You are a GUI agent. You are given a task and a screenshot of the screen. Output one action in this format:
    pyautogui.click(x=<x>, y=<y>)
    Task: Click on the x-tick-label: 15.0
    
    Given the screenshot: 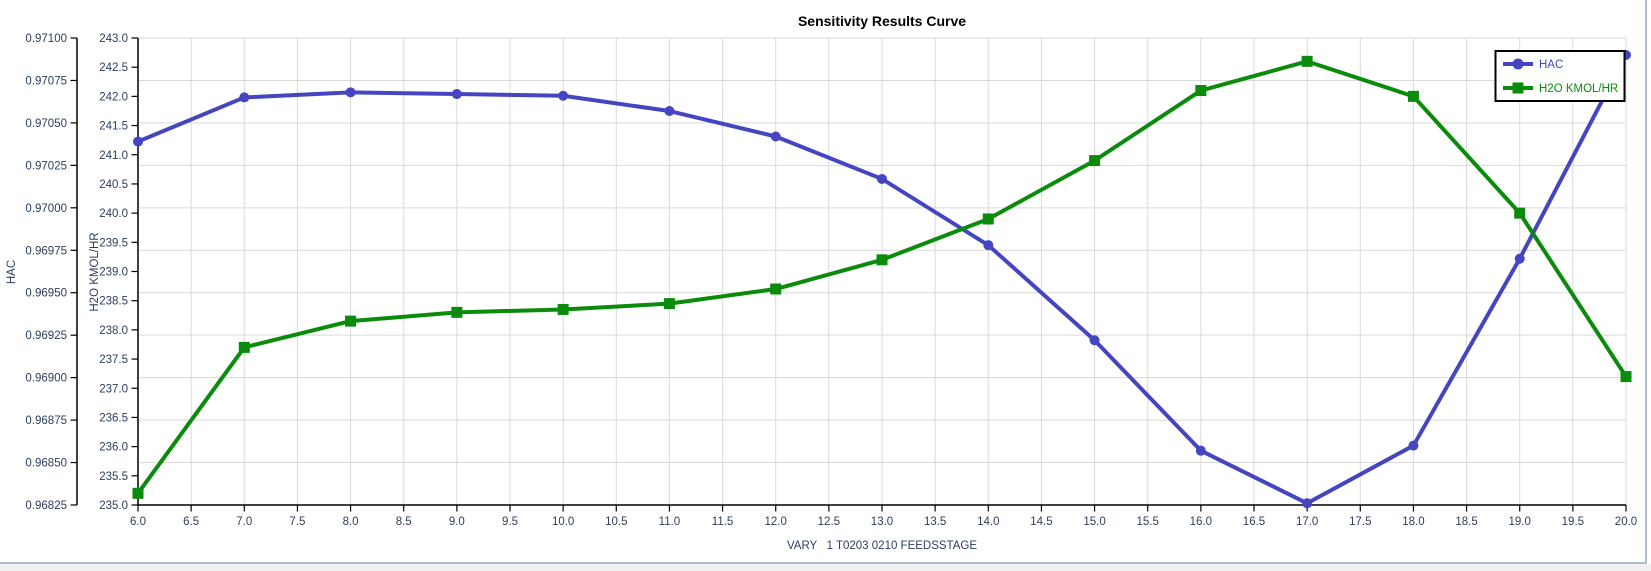 What is the action you would take?
    pyautogui.click(x=1094, y=522)
    